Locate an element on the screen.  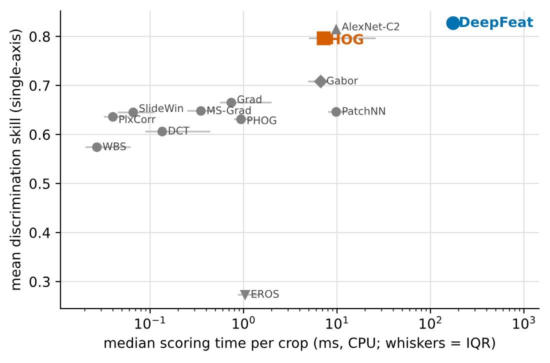
series-label: EROS is located at coordinates (265, 294).